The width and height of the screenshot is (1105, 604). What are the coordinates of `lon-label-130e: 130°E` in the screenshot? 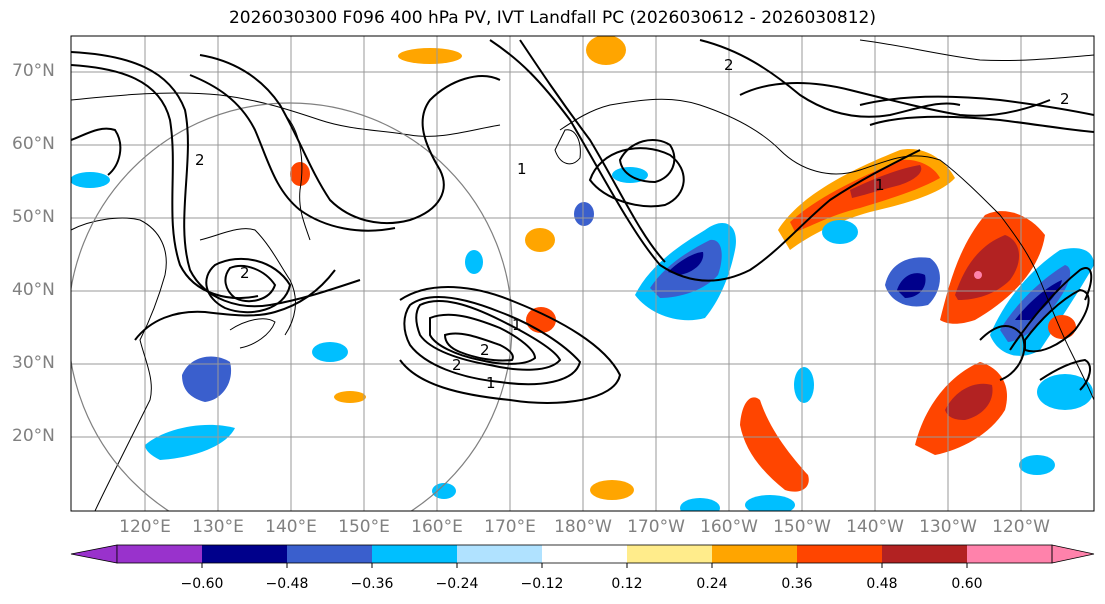 It's located at (218, 527).